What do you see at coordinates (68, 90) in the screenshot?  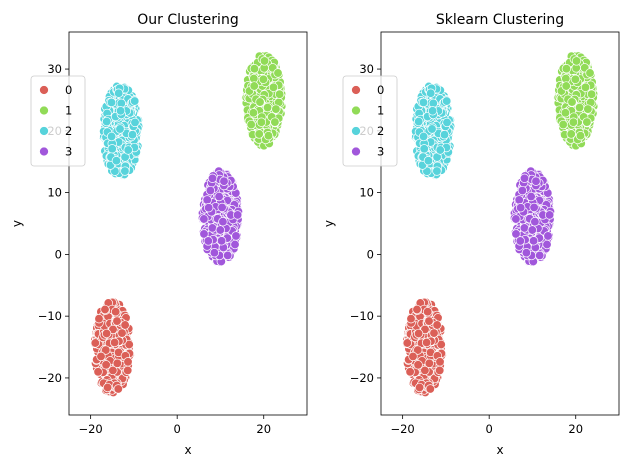 I see `legend-label: 0` at bounding box center [68, 90].